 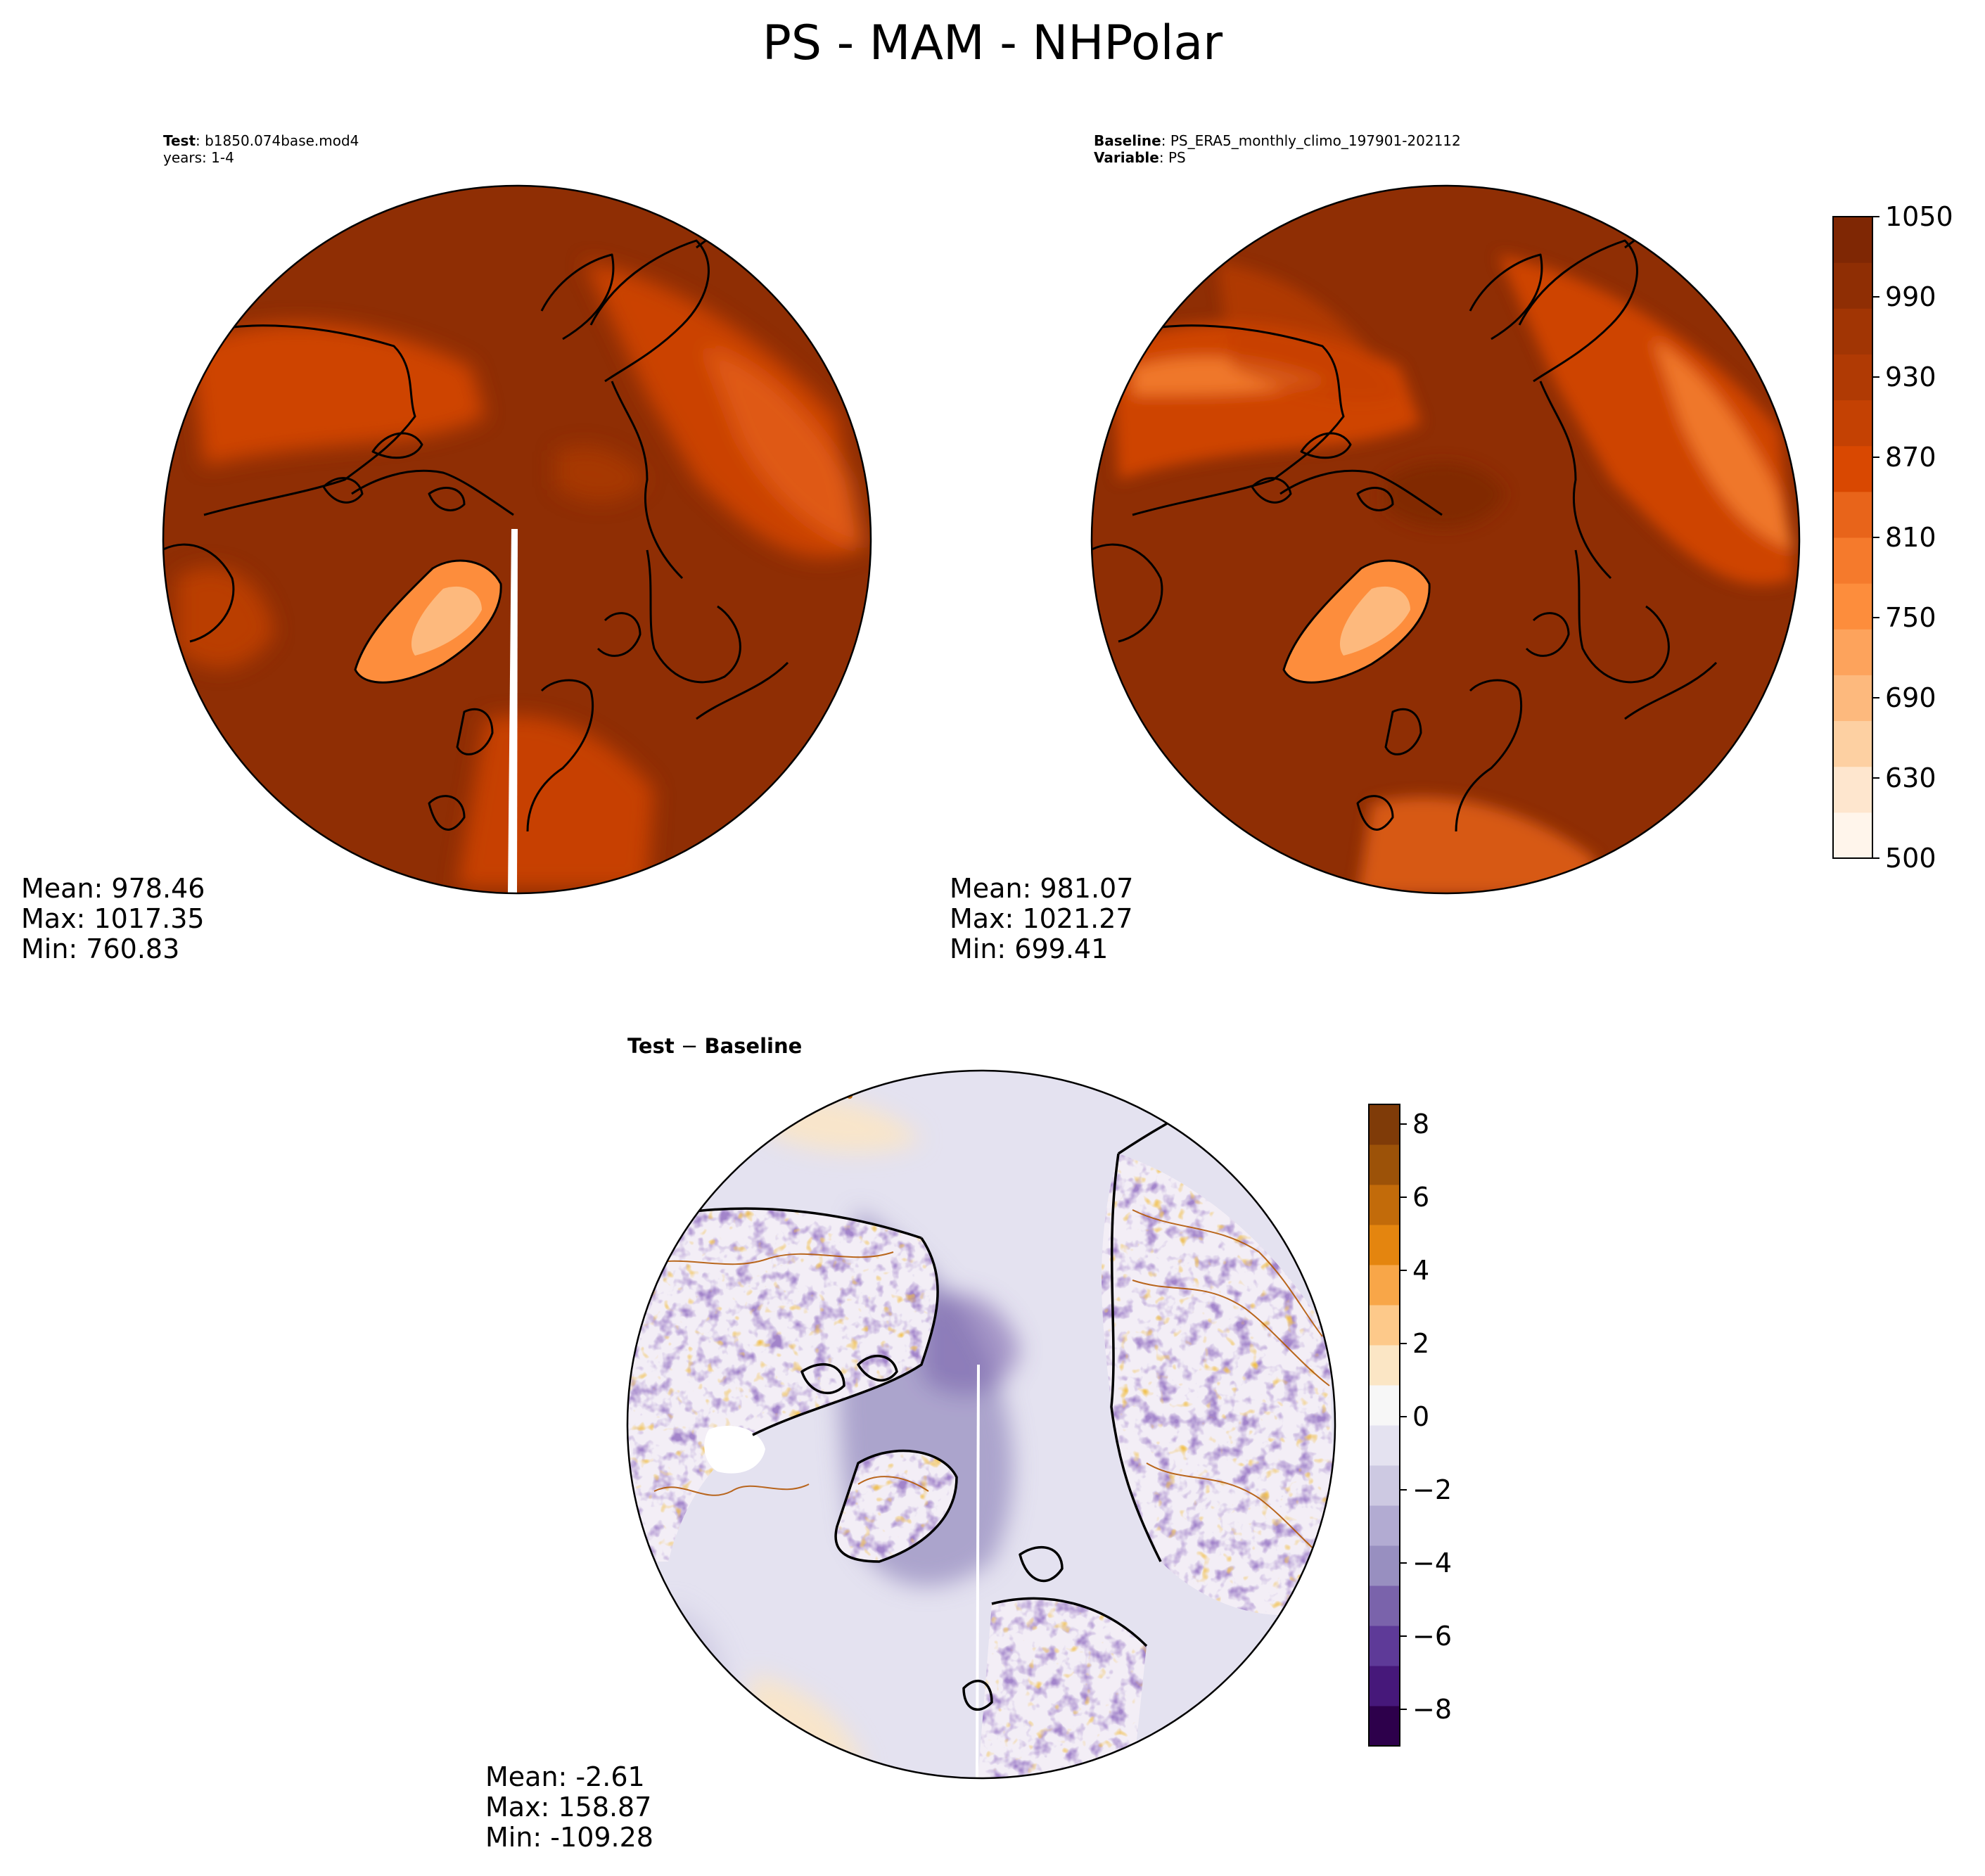 What do you see at coordinates (179, 140) in the screenshot?
I see `test-label: Test` at bounding box center [179, 140].